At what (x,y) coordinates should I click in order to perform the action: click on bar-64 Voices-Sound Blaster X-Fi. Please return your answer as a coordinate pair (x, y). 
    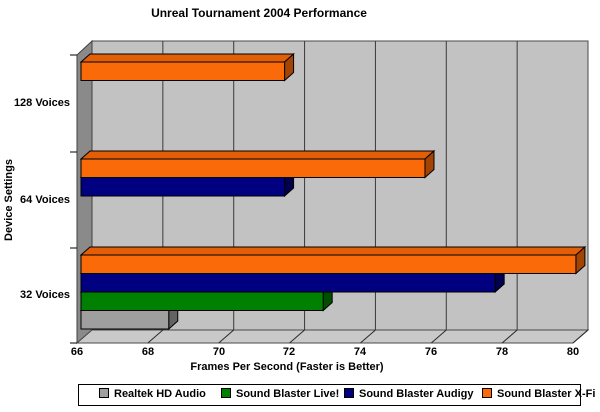
    Looking at the image, I should click on (253, 168).